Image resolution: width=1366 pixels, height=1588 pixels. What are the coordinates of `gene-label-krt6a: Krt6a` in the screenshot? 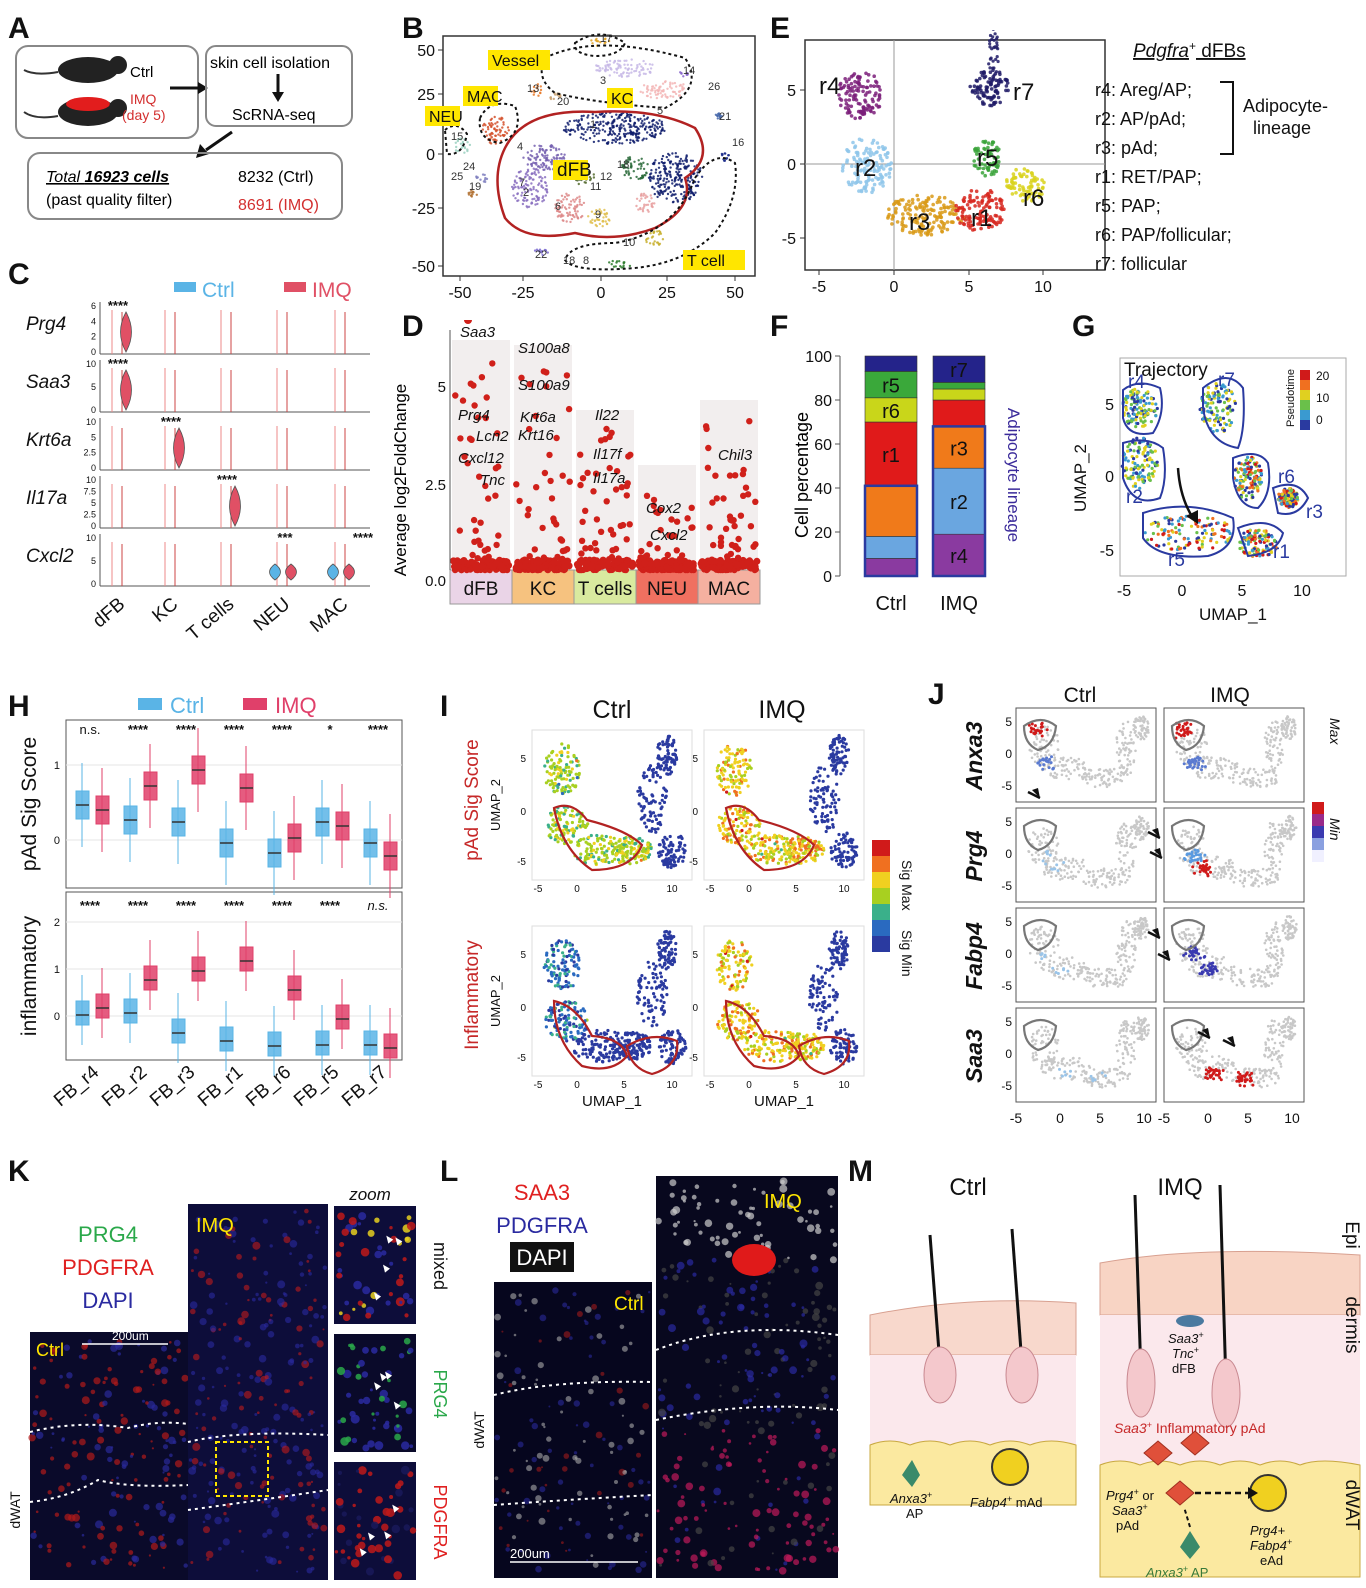 It's located at (48, 440).